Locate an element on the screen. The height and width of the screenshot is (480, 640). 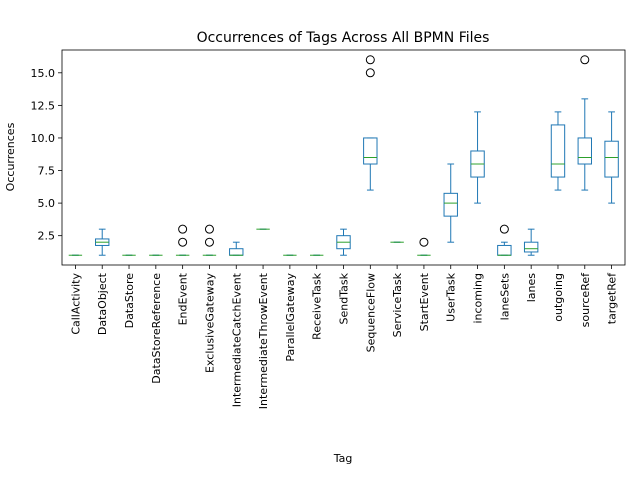
box-group-targetRef is located at coordinates (611, 157).